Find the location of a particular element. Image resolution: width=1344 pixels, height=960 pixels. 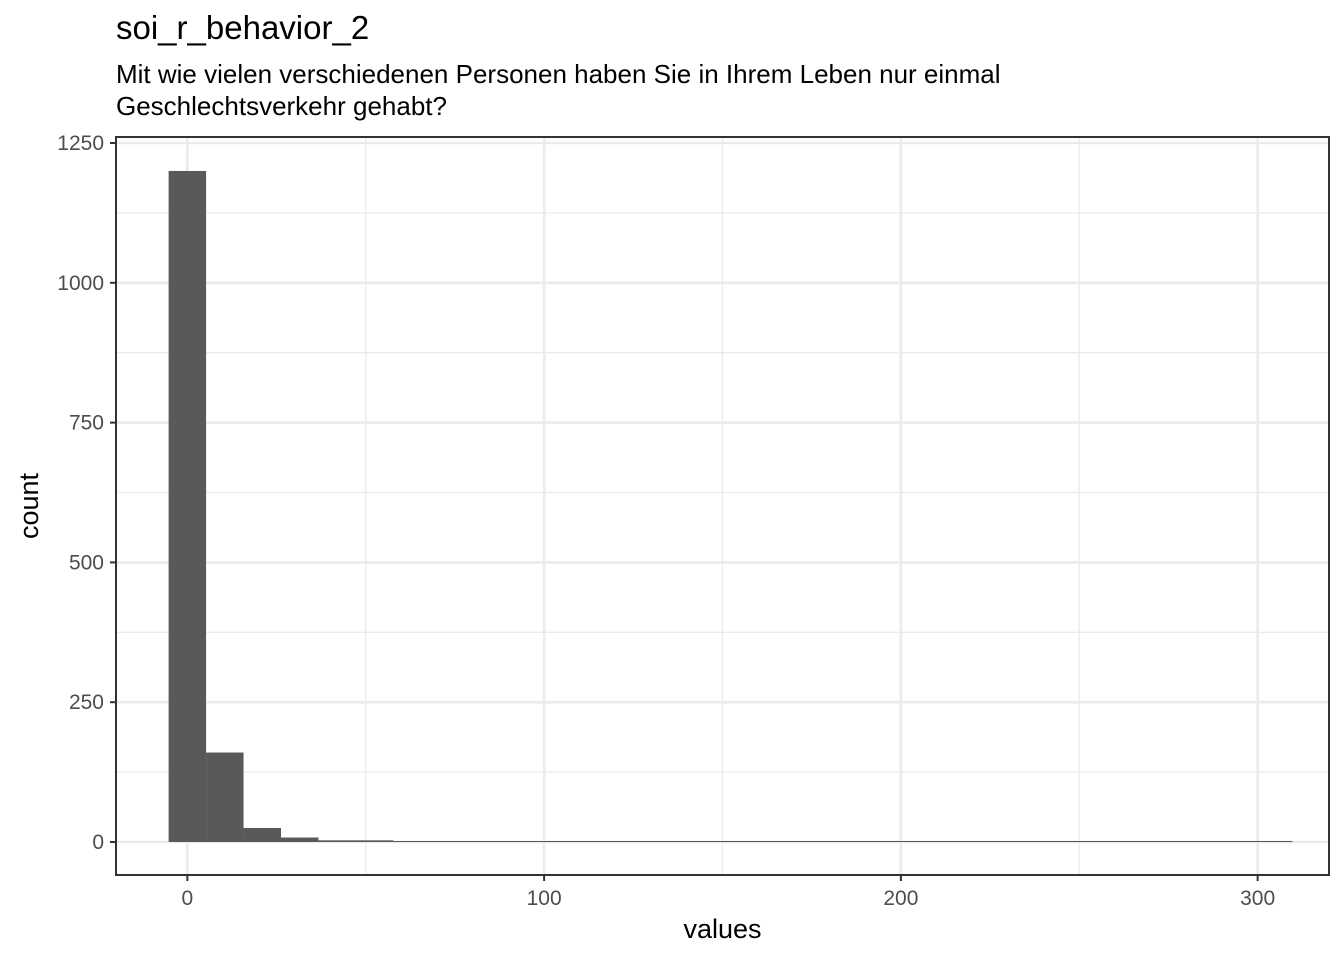

x-axis-title: values is located at coordinates (722, 929).